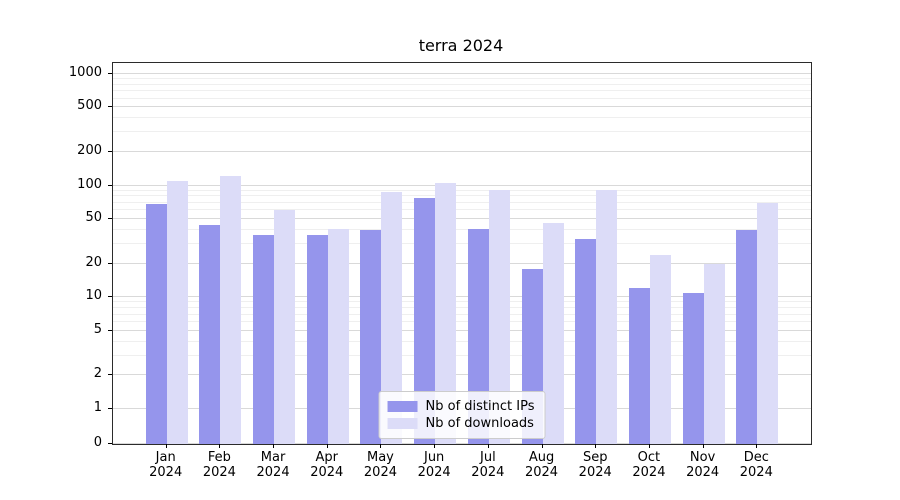 The width and height of the screenshot is (900, 500). Describe the element at coordinates (607, 316) in the screenshot. I see `bar-downloads-sep` at that location.